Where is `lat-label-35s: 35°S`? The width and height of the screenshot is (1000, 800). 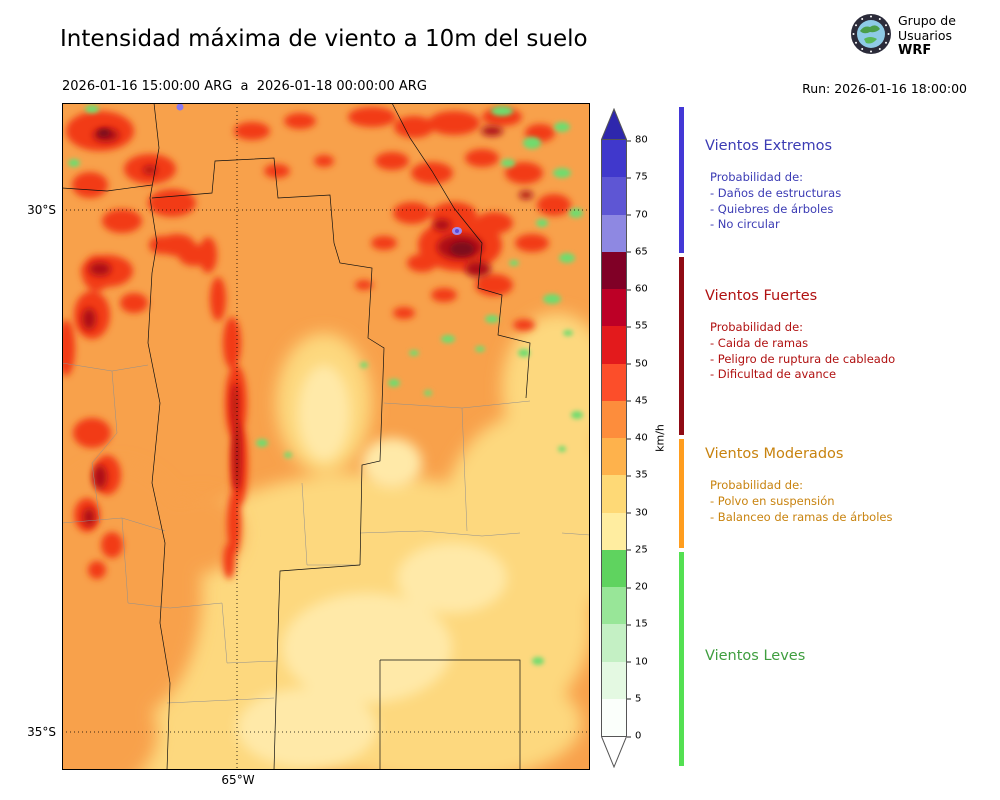 lat-label-35s: 35°S is located at coordinates (41, 732).